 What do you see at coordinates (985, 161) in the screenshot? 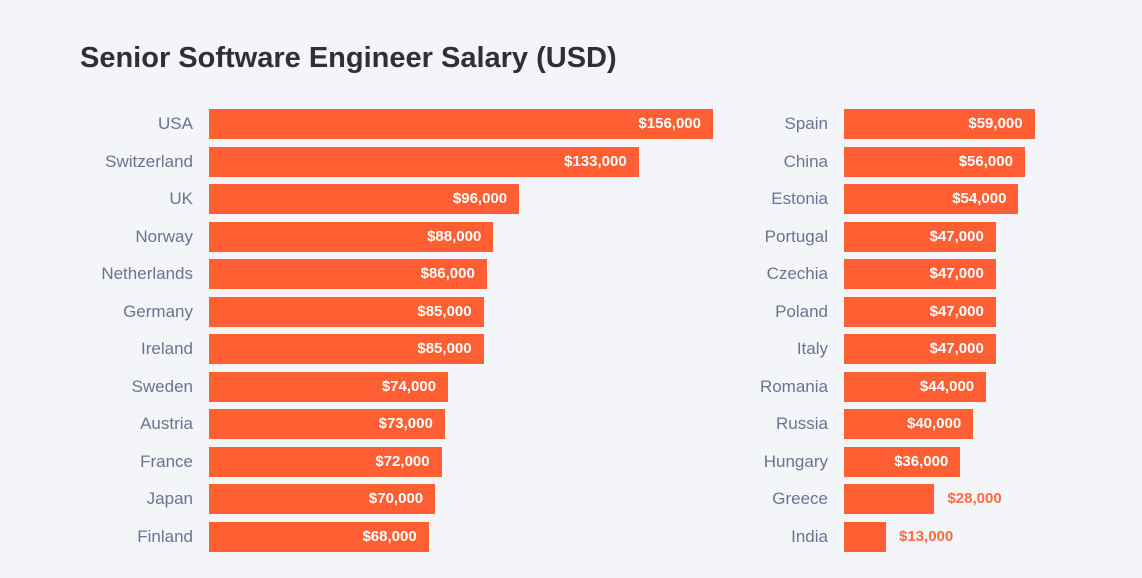
I see `data-label: $56,000` at bounding box center [985, 161].